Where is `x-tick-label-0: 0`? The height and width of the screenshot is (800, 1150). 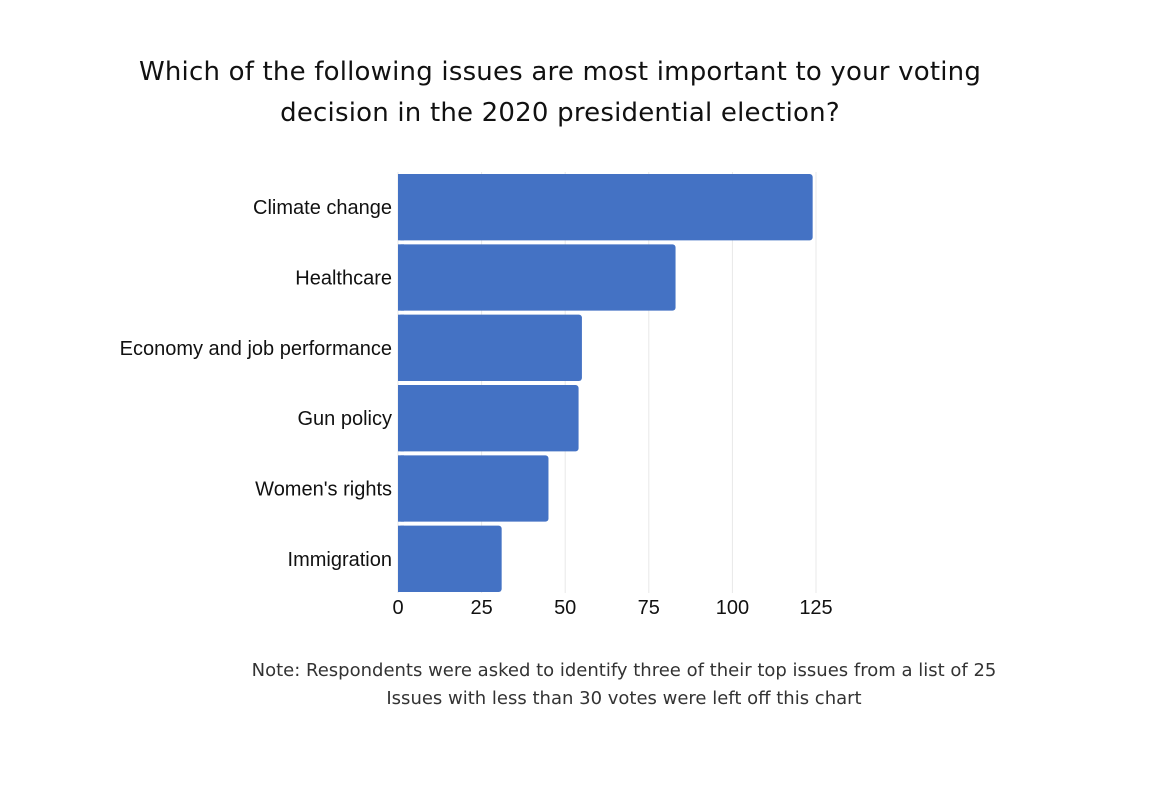
x-tick-label-0: 0 is located at coordinates (397, 608).